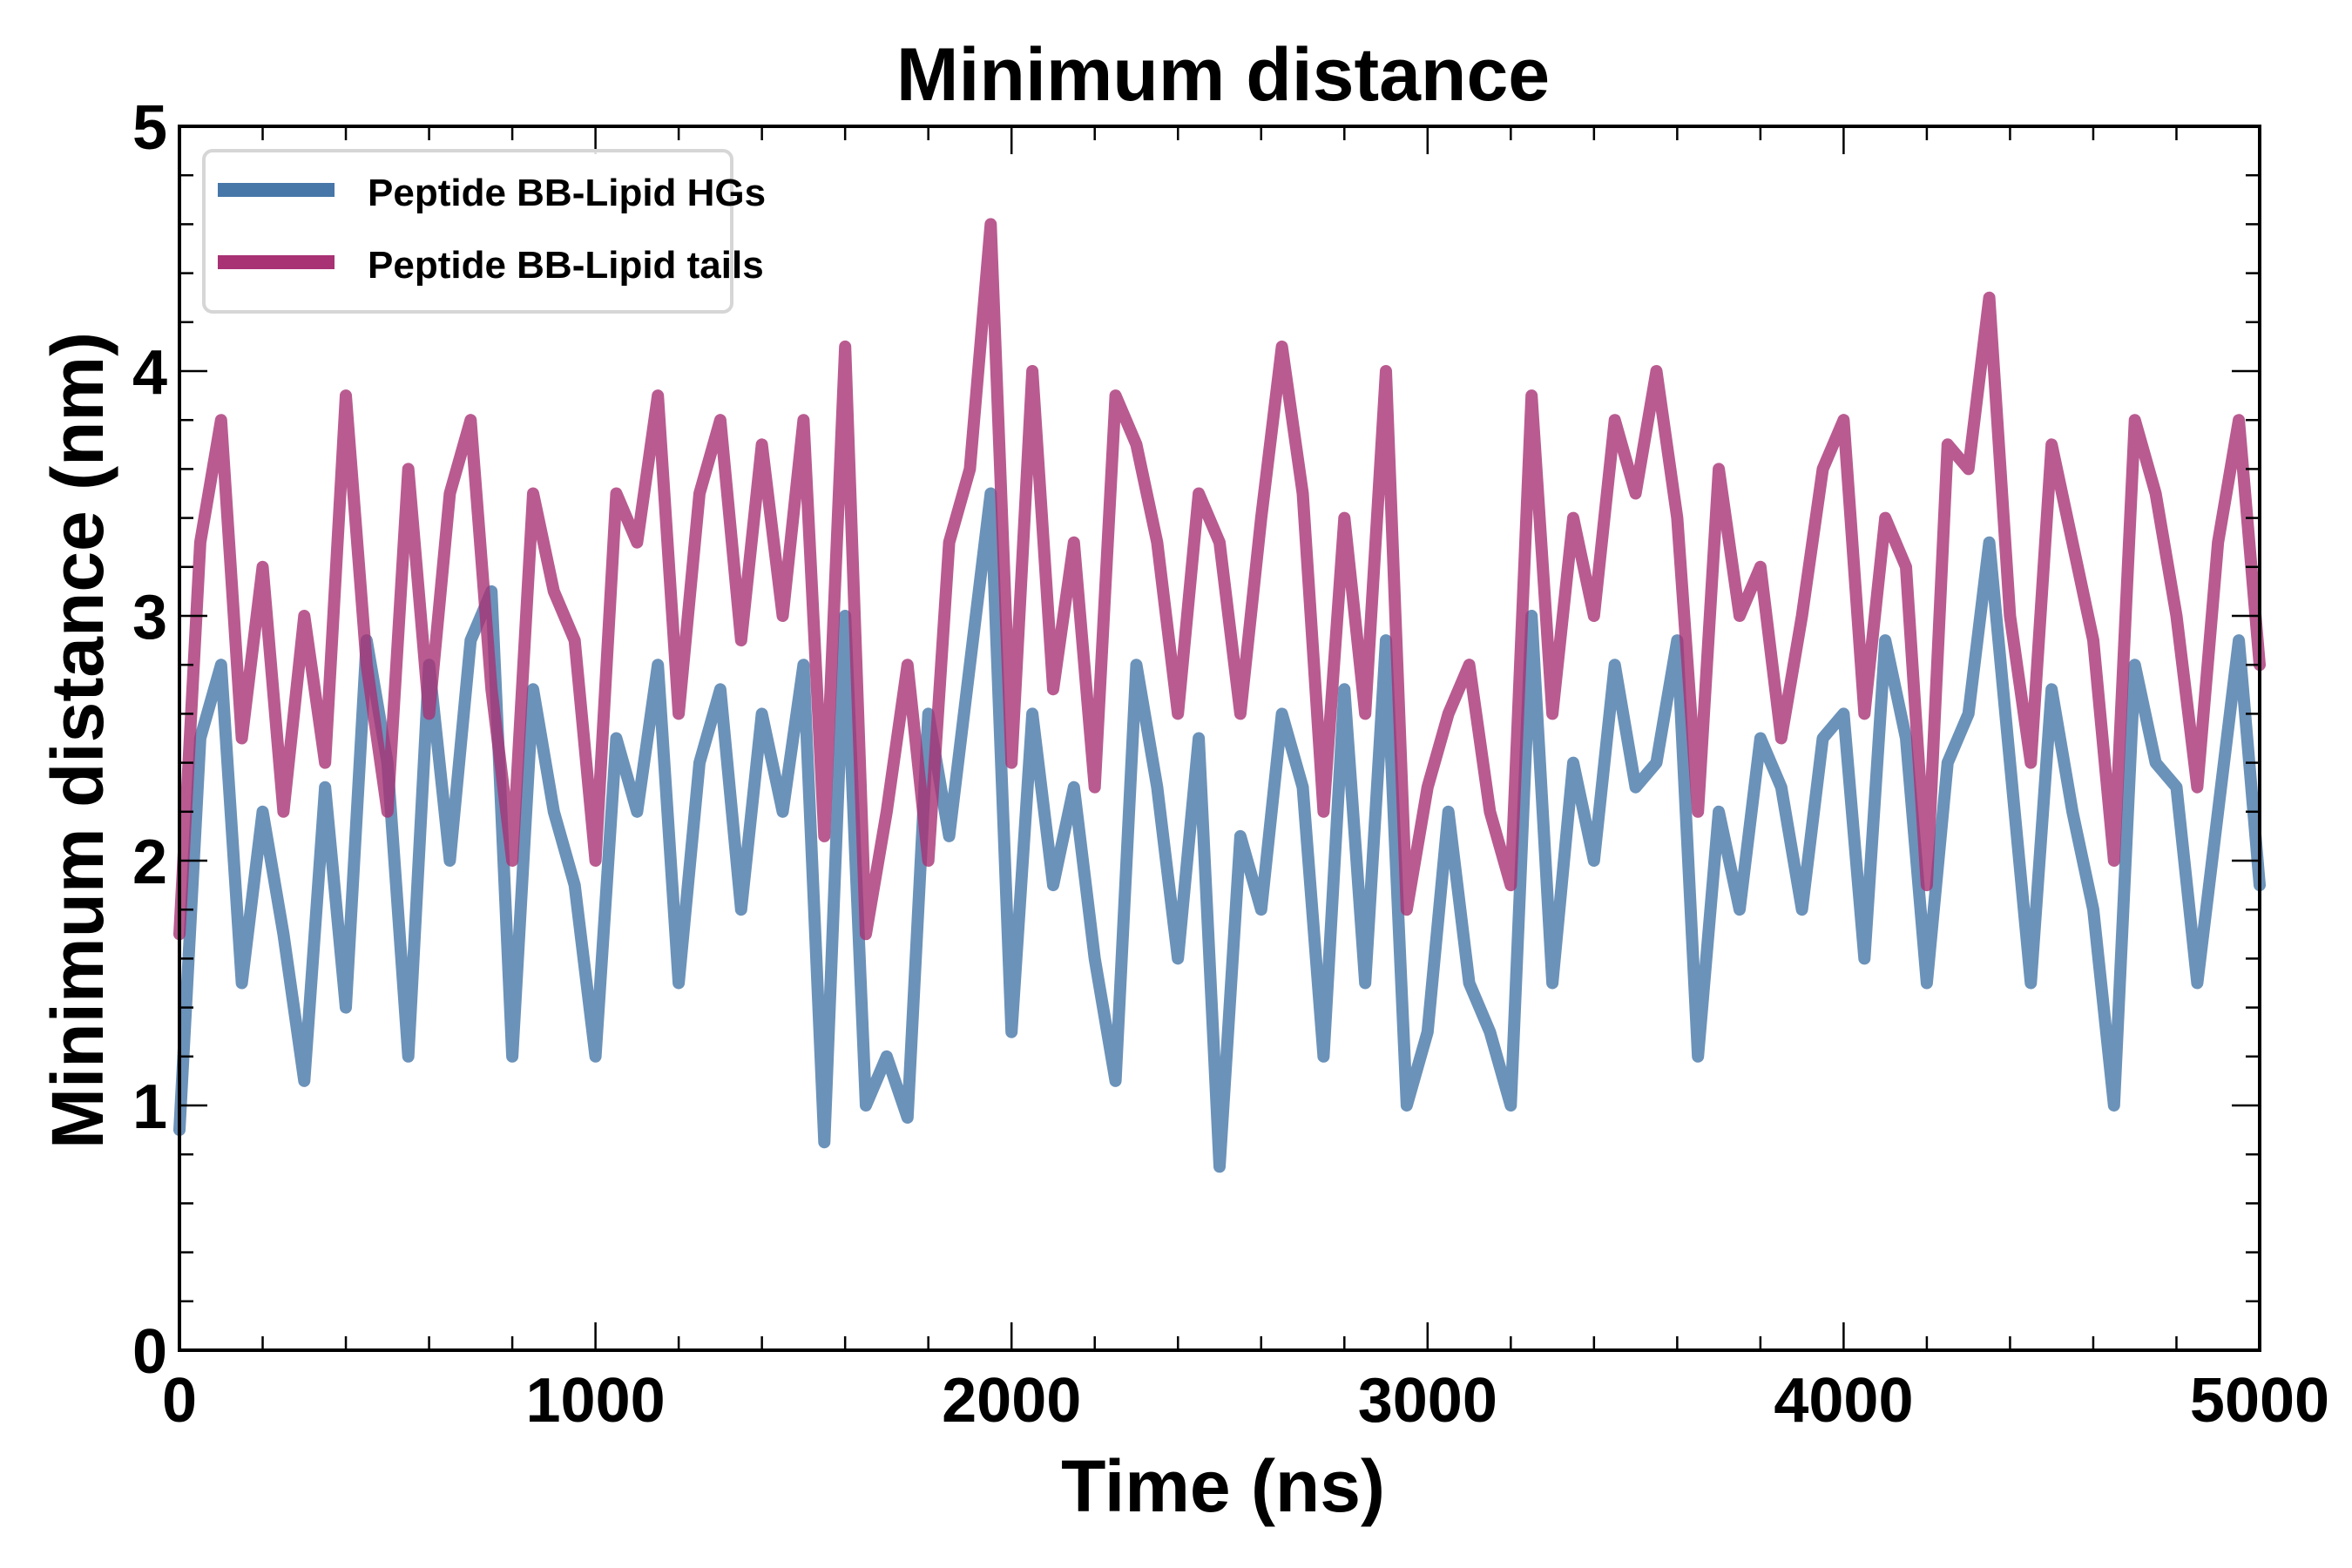  Describe the element at coordinates (150, 1107) in the screenshot. I see `y-tick-label: 1` at that location.